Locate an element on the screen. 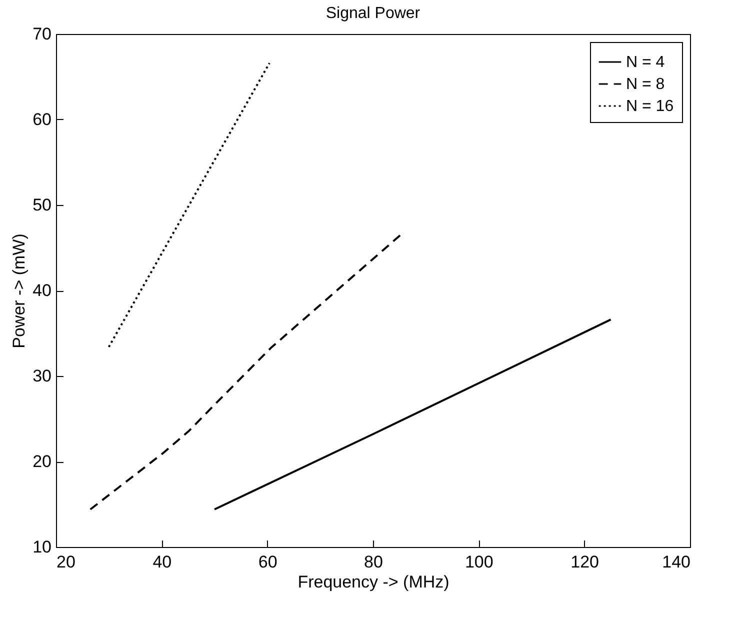 The height and width of the screenshot is (618, 744). legend-label: N = 16 is located at coordinates (650, 106).